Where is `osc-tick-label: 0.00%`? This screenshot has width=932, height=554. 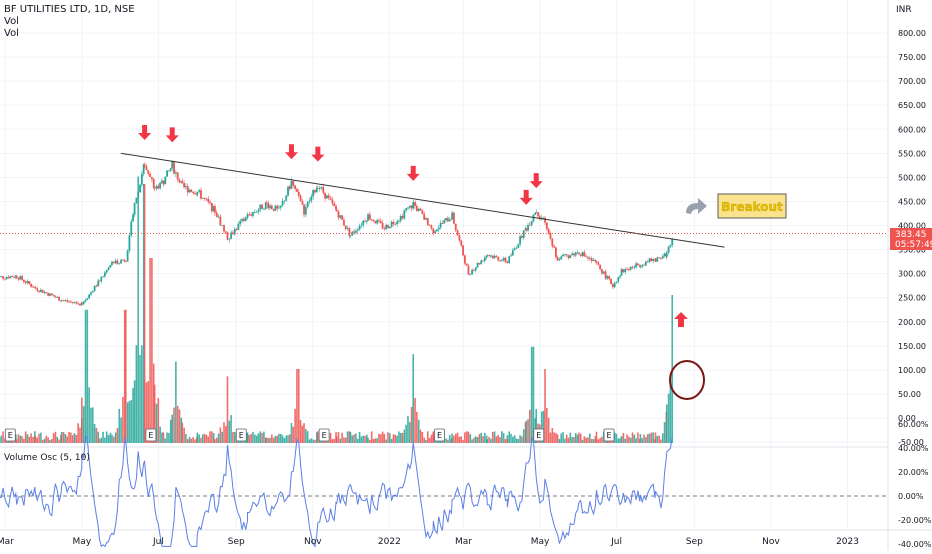
osc-tick-label: 0.00% is located at coordinates (911, 496).